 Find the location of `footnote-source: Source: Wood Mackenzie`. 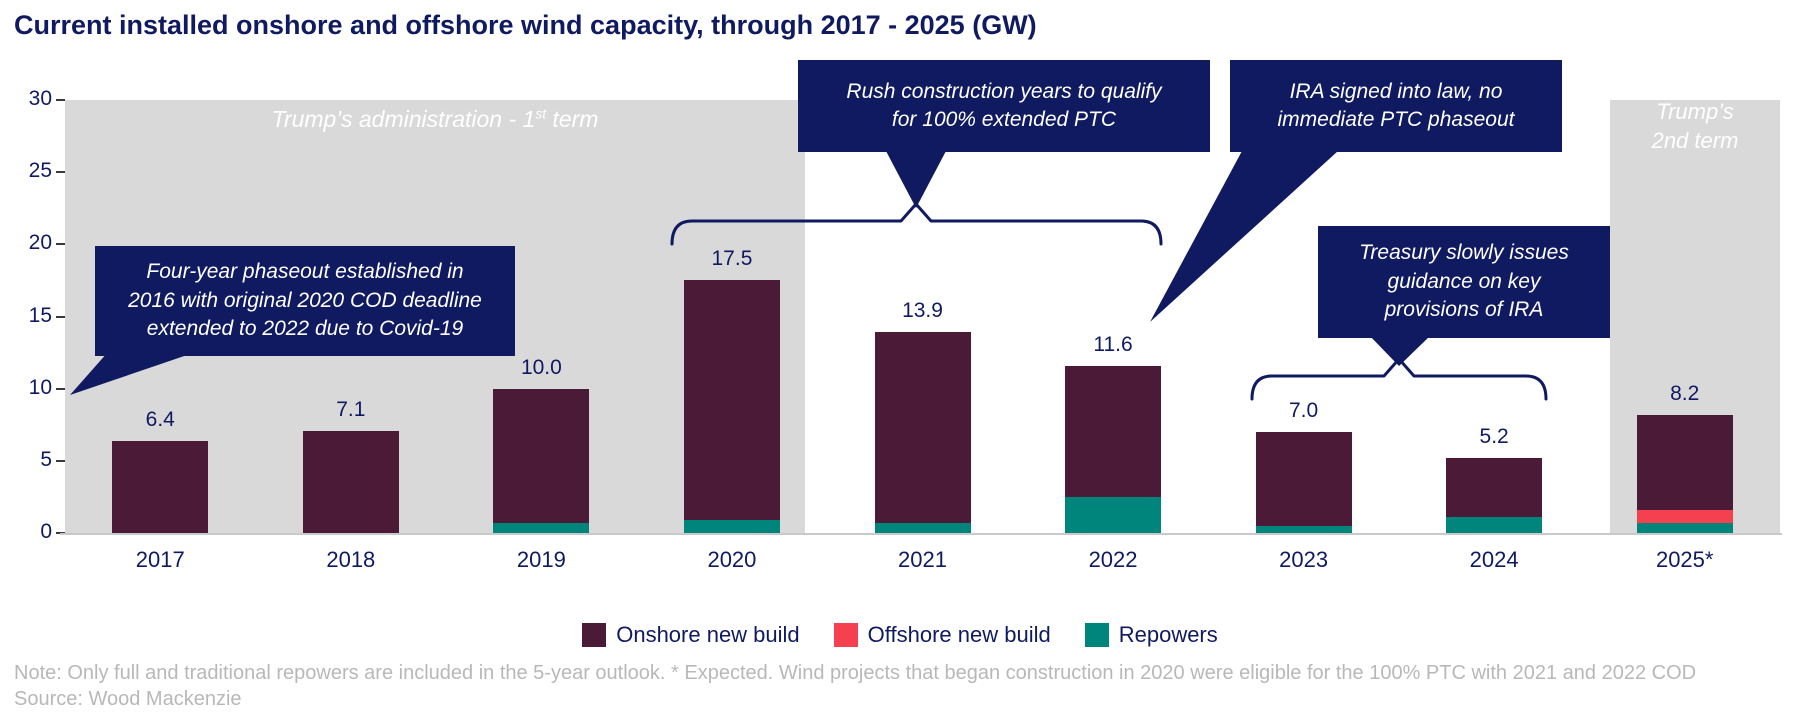

footnote-source: Source: Wood Mackenzie is located at coordinates (128, 699).